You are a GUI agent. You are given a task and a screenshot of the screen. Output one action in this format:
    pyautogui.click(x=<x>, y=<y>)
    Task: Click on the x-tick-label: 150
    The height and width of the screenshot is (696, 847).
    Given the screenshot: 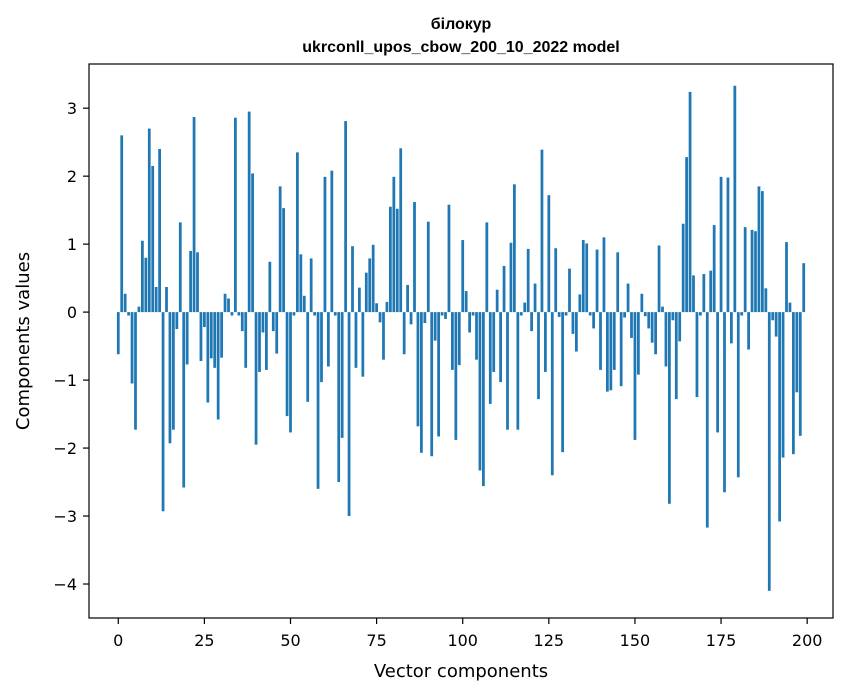 What is the action you would take?
    pyautogui.click(x=635, y=640)
    